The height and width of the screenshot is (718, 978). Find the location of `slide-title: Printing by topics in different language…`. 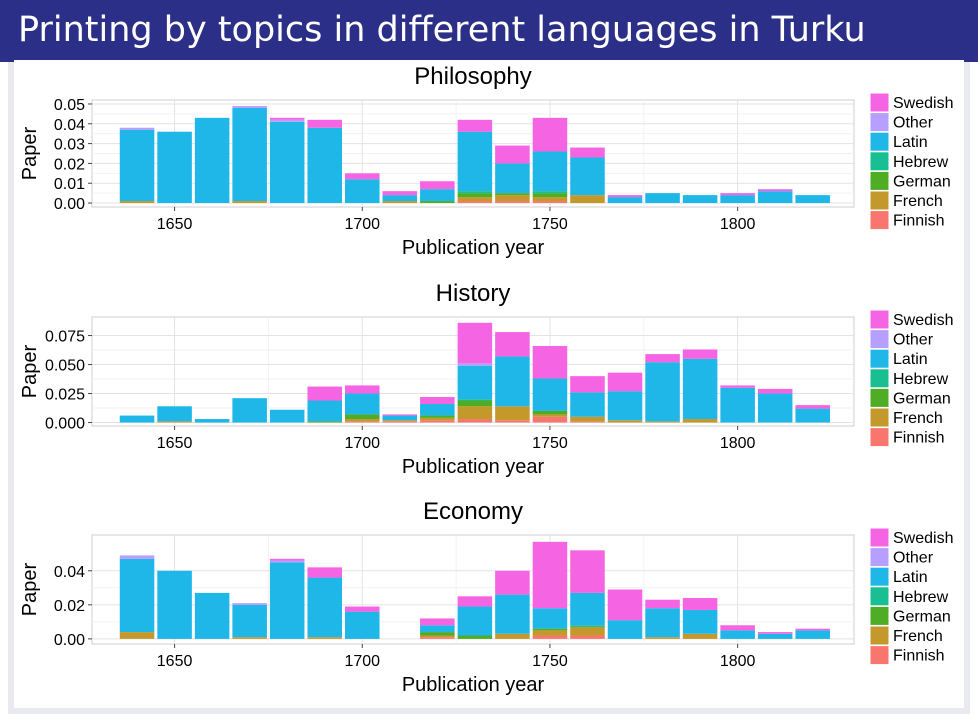

slide-title: Printing by topics in different language… is located at coordinates (442, 30).